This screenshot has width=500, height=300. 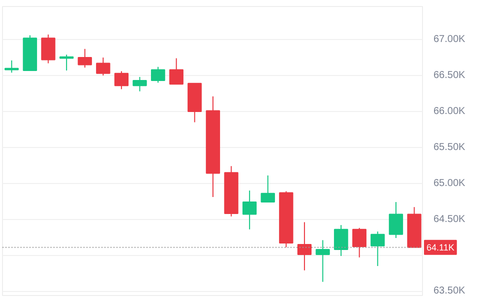 What do you see at coordinates (450, 219) in the screenshot?
I see `y-tick-label: 64.50K` at bounding box center [450, 219].